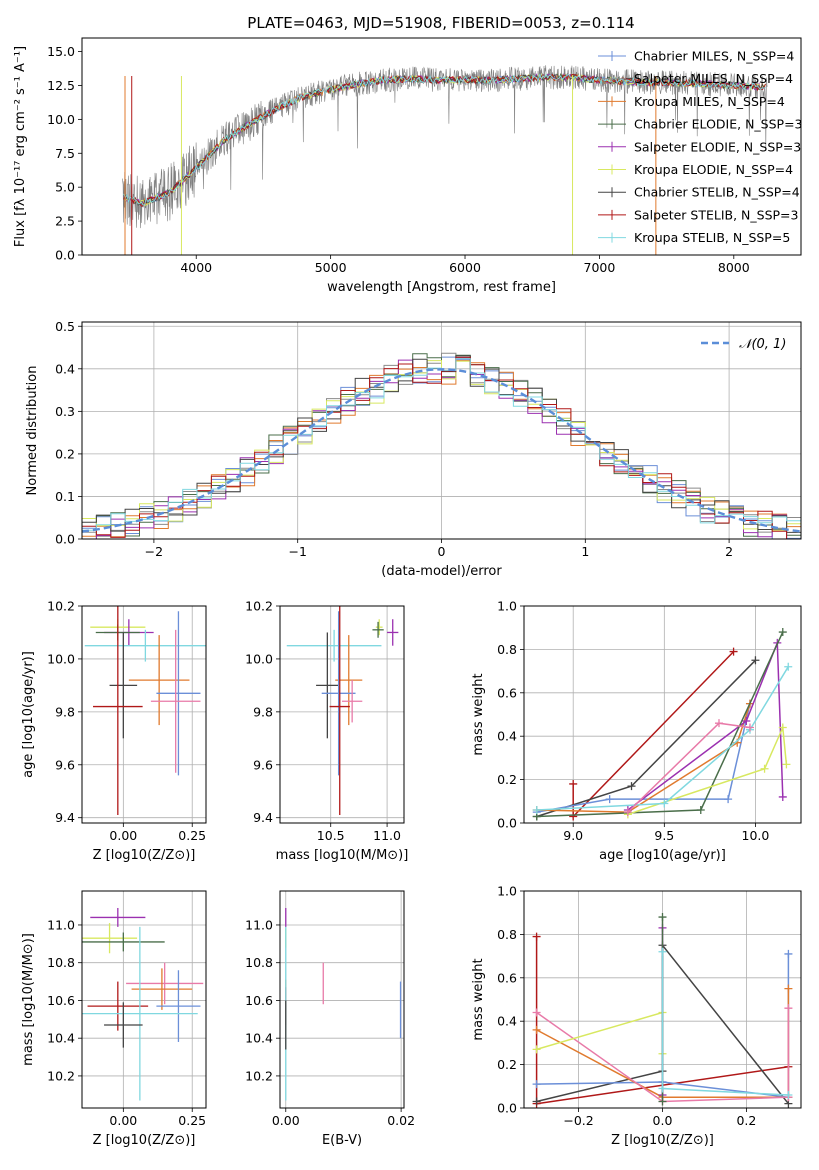  Describe the element at coordinates (713, 169) in the screenshot. I see `legend-label-kroupa_elodie: Kroupa ELODIE, N_SSP=4` at that location.